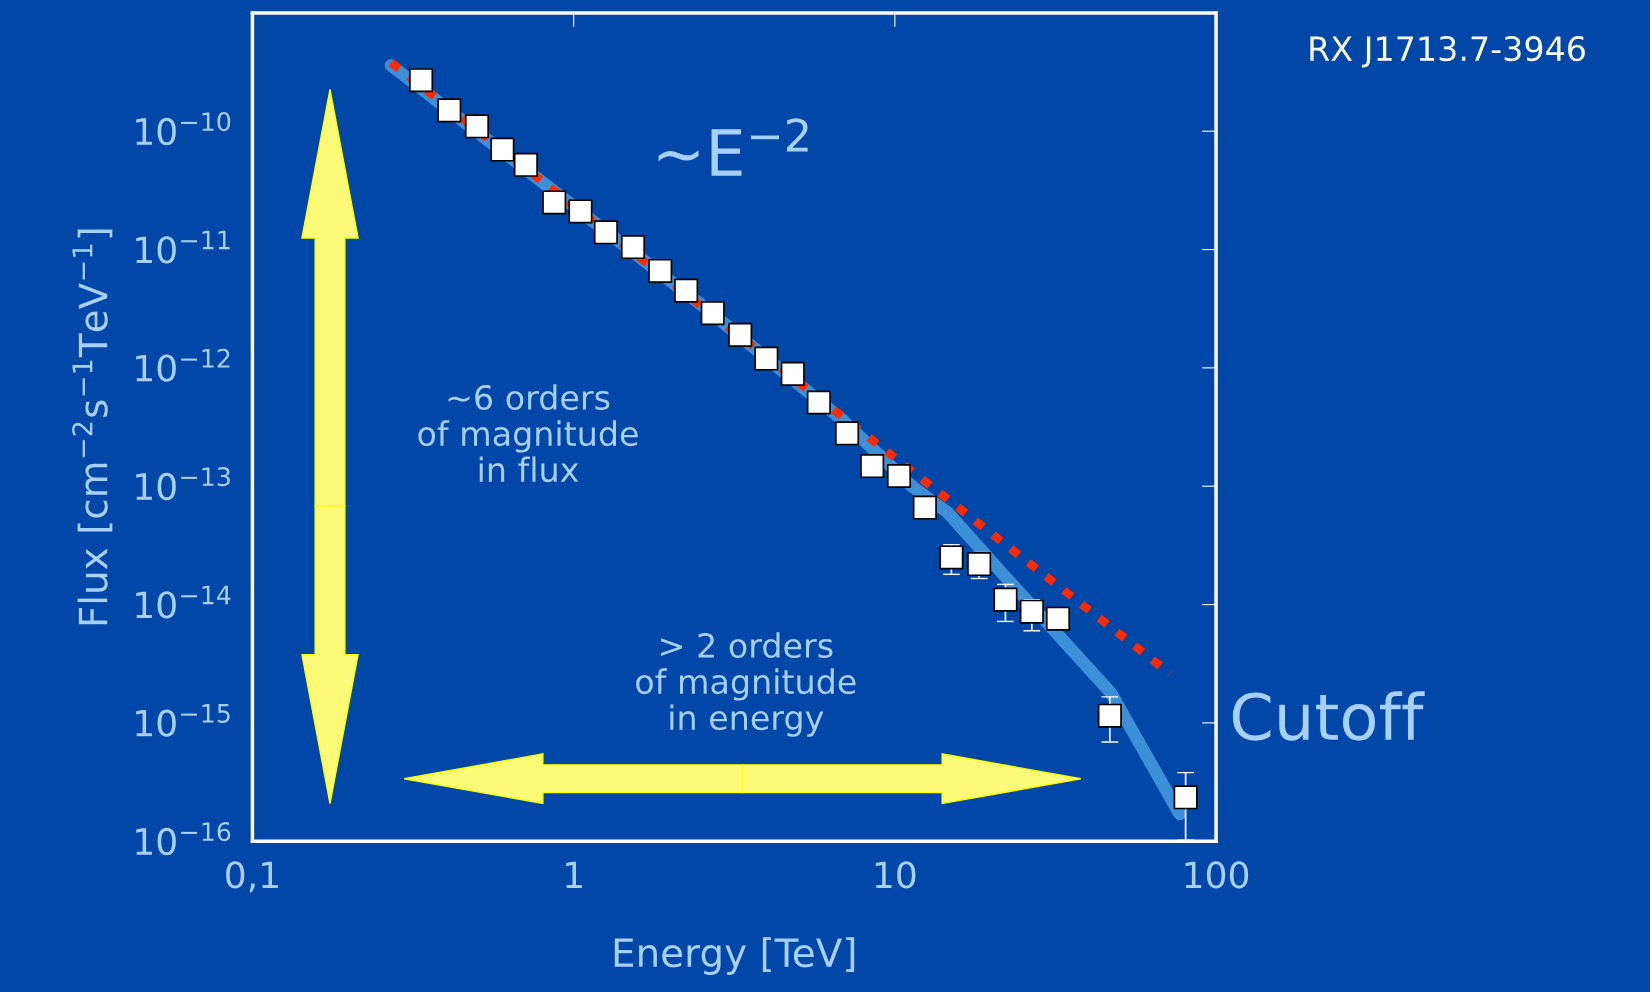 This screenshot has height=992, width=1650. I want to click on annotation: ~6 orders of magnitude in flux, so click(528, 433).